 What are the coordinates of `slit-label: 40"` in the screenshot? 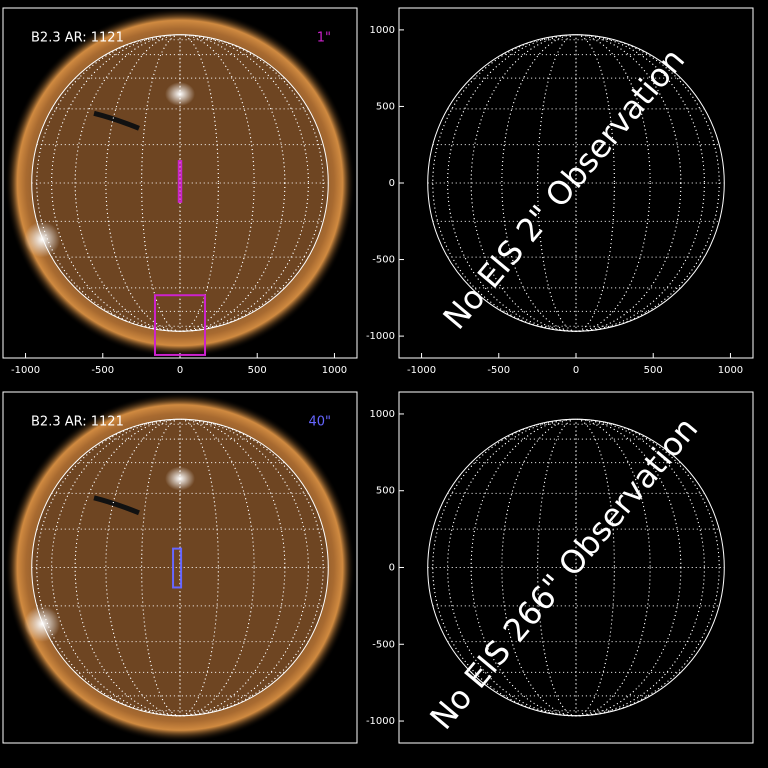 It's located at (319, 422).